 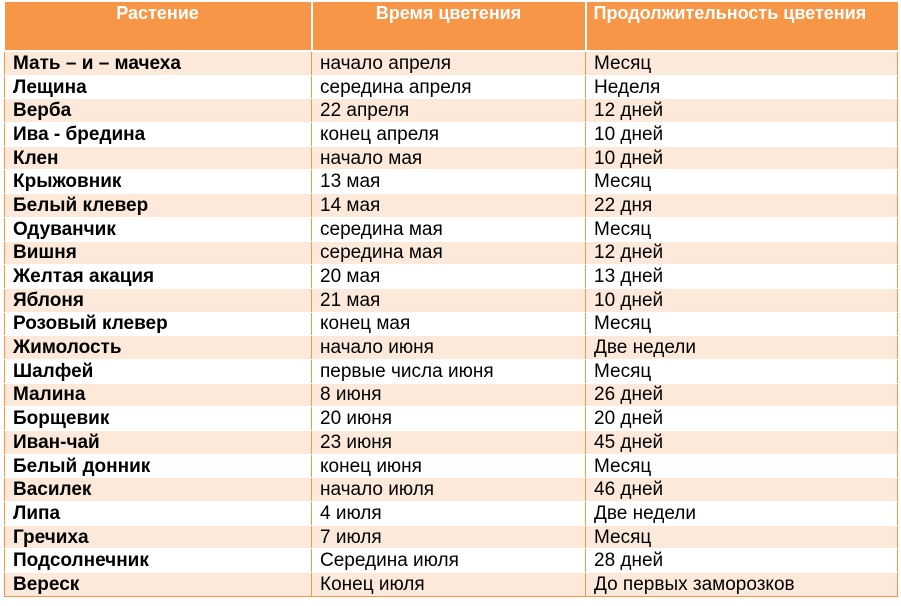 I want to click on table-row: Вишня середина мая 12 дней, so click(x=451, y=253).